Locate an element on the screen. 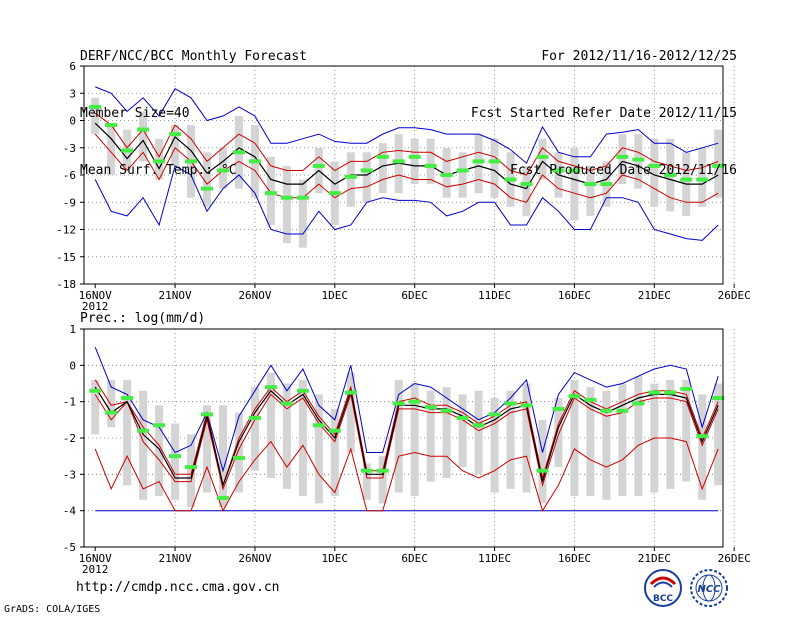 The width and height of the screenshot is (800, 618). produced-date-label: Fcst Produced Date 2012/11/16 is located at coordinates (623, 170).